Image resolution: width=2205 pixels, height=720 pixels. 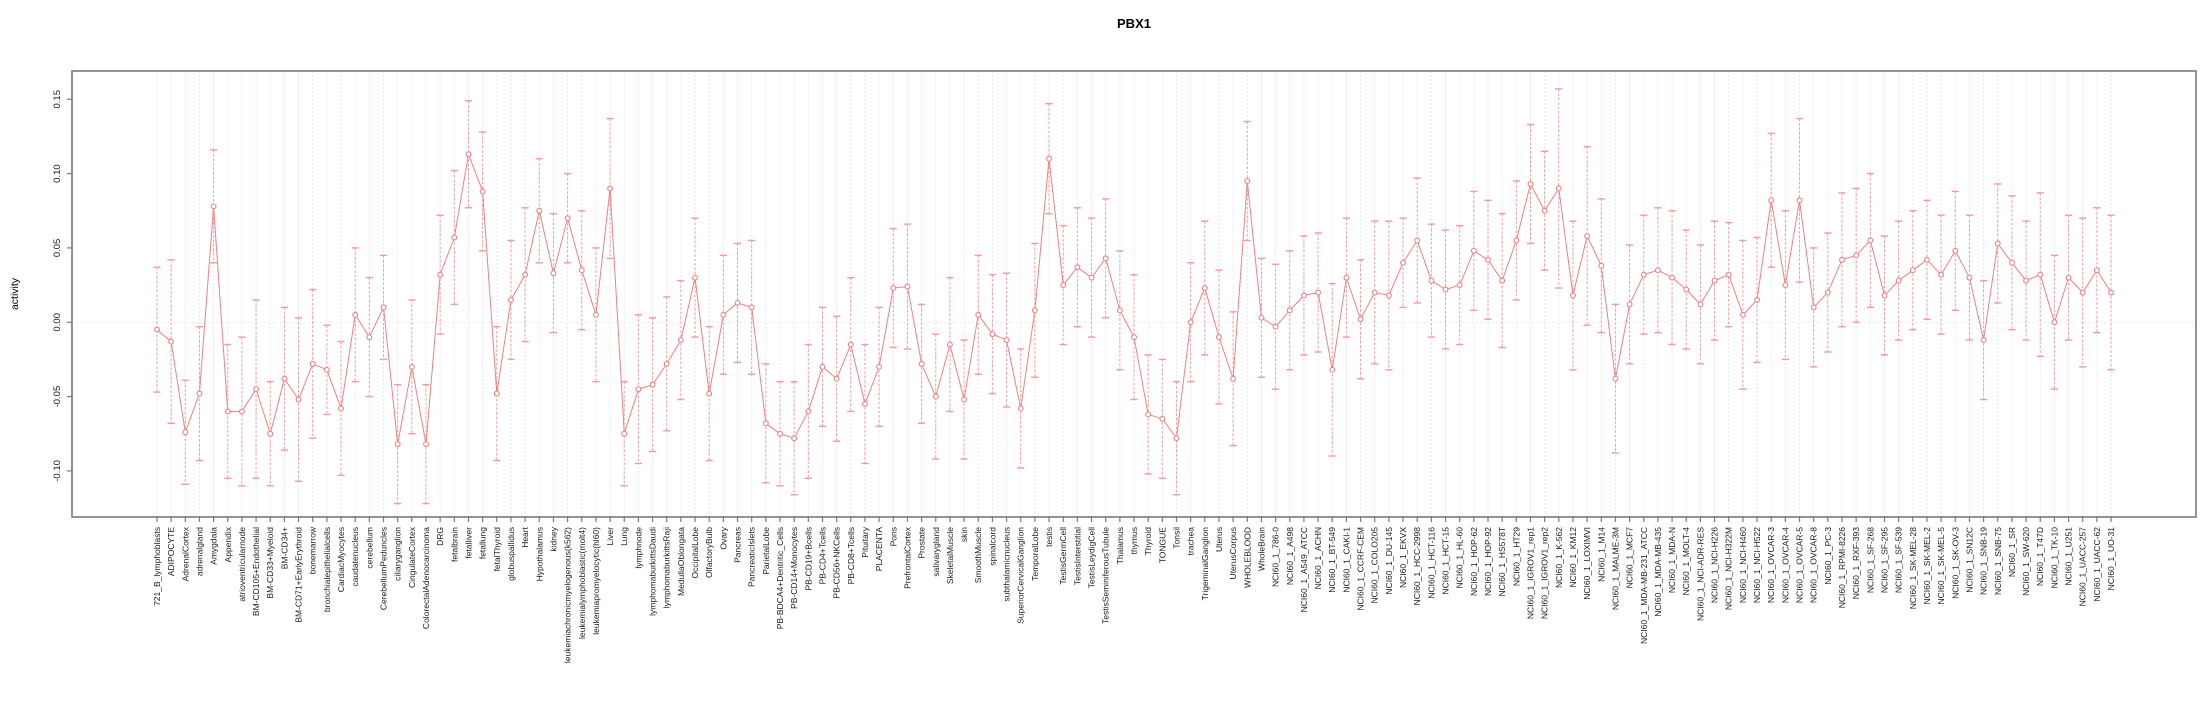 I want to click on x-tick-label: PB-CD8+Tcells, so click(x=851, y=555).